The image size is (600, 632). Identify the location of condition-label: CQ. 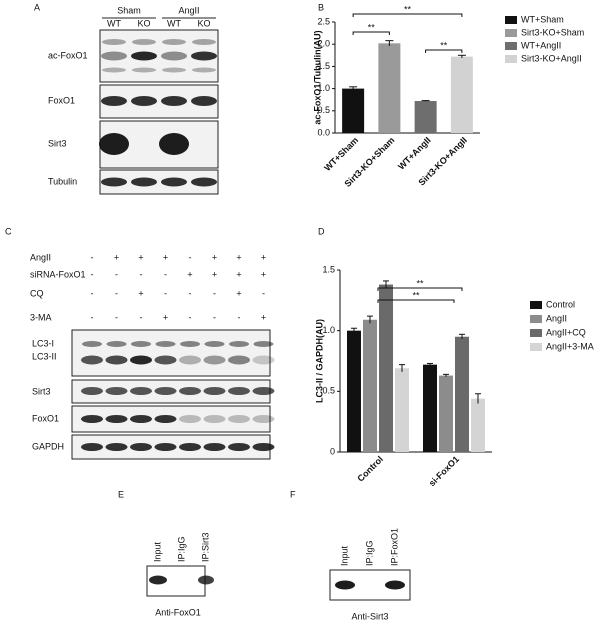
(37, 293).